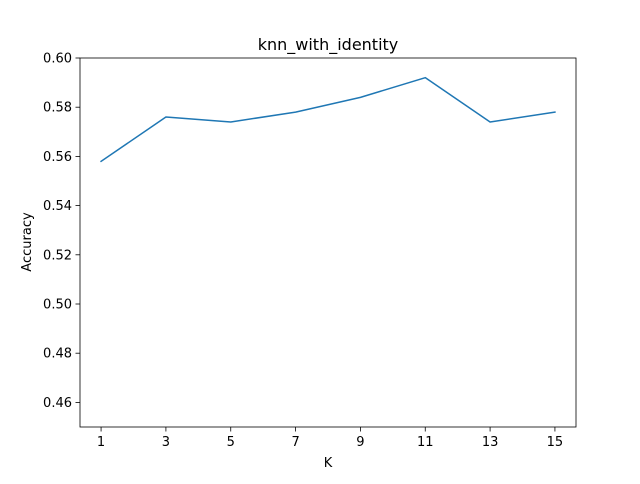 The image size is (640, 484). Describe the element at coordinates (57, 59) in the screenshot. I see `y-tick-label: 0.60` at that location.